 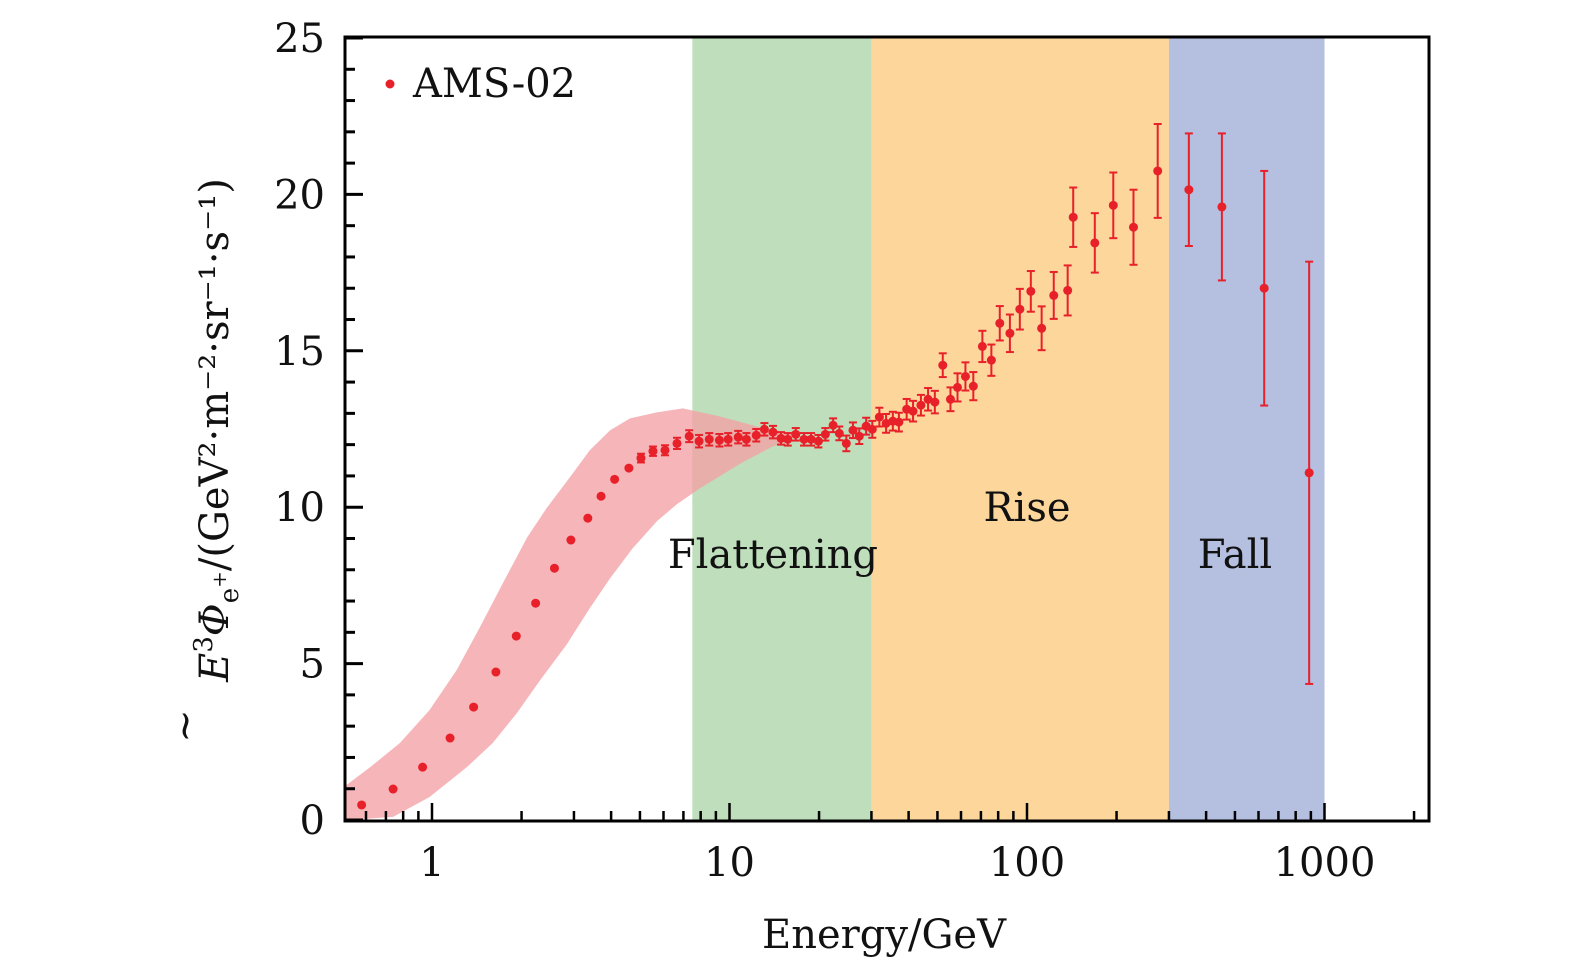 I want to click on x-axis-title: Energy/GeV, so click(x=884, y=935).